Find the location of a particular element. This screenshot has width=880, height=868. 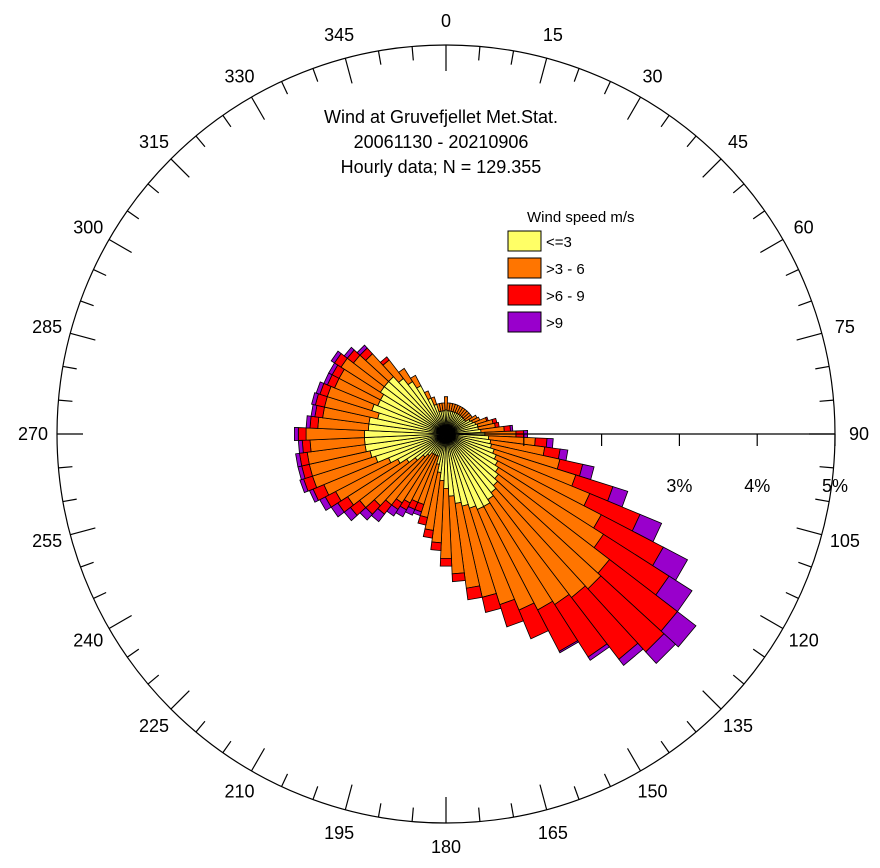

legend-swatch-le3 is located at coordinates (524, 241).